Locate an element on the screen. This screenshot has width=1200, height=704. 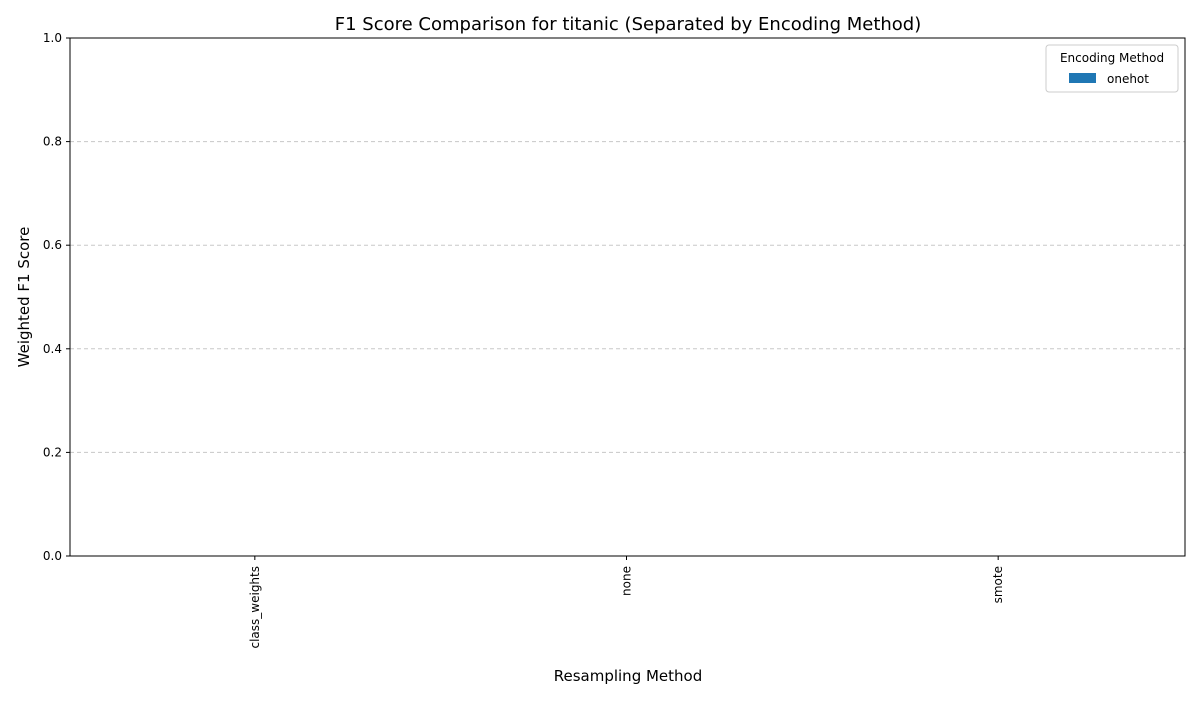
y-tick-label: 0.6 is located at coordinates (52, 245).